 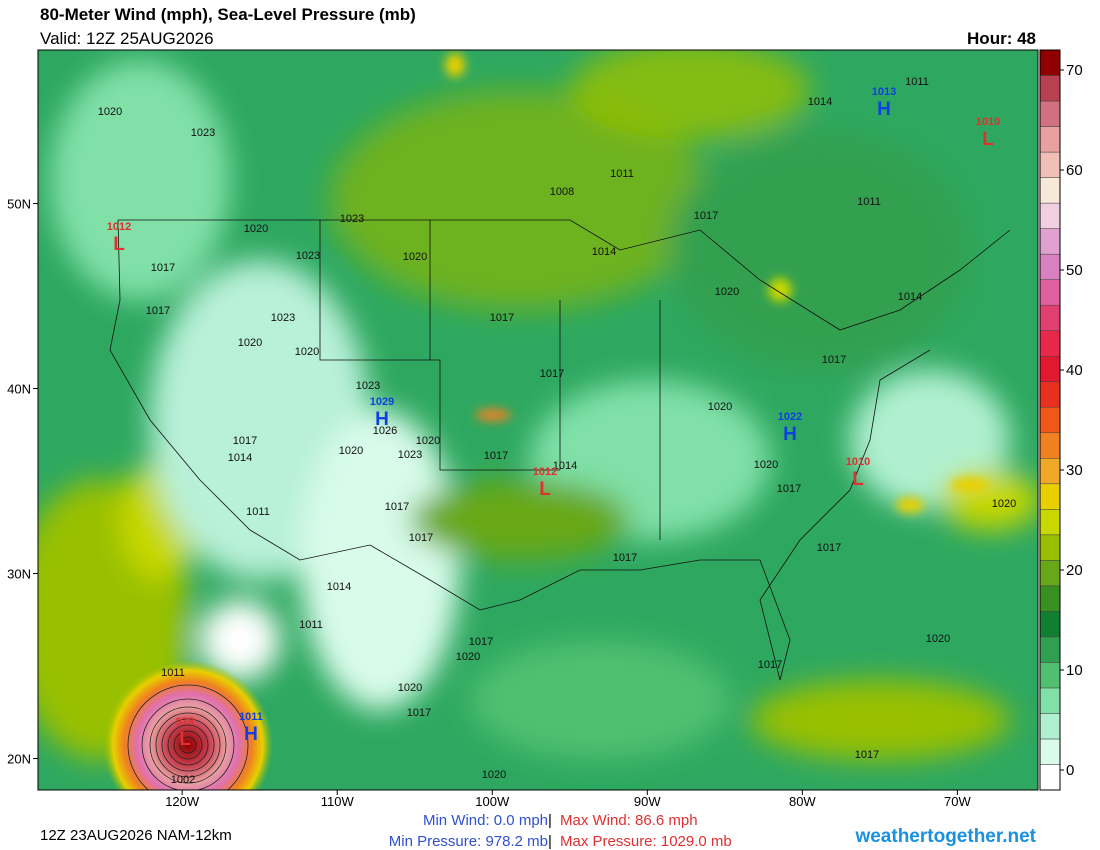 What do you see at coordinates (492, 801) in the screenshot?
I see `lon-label: 100W` at bounding box center [492, 801].